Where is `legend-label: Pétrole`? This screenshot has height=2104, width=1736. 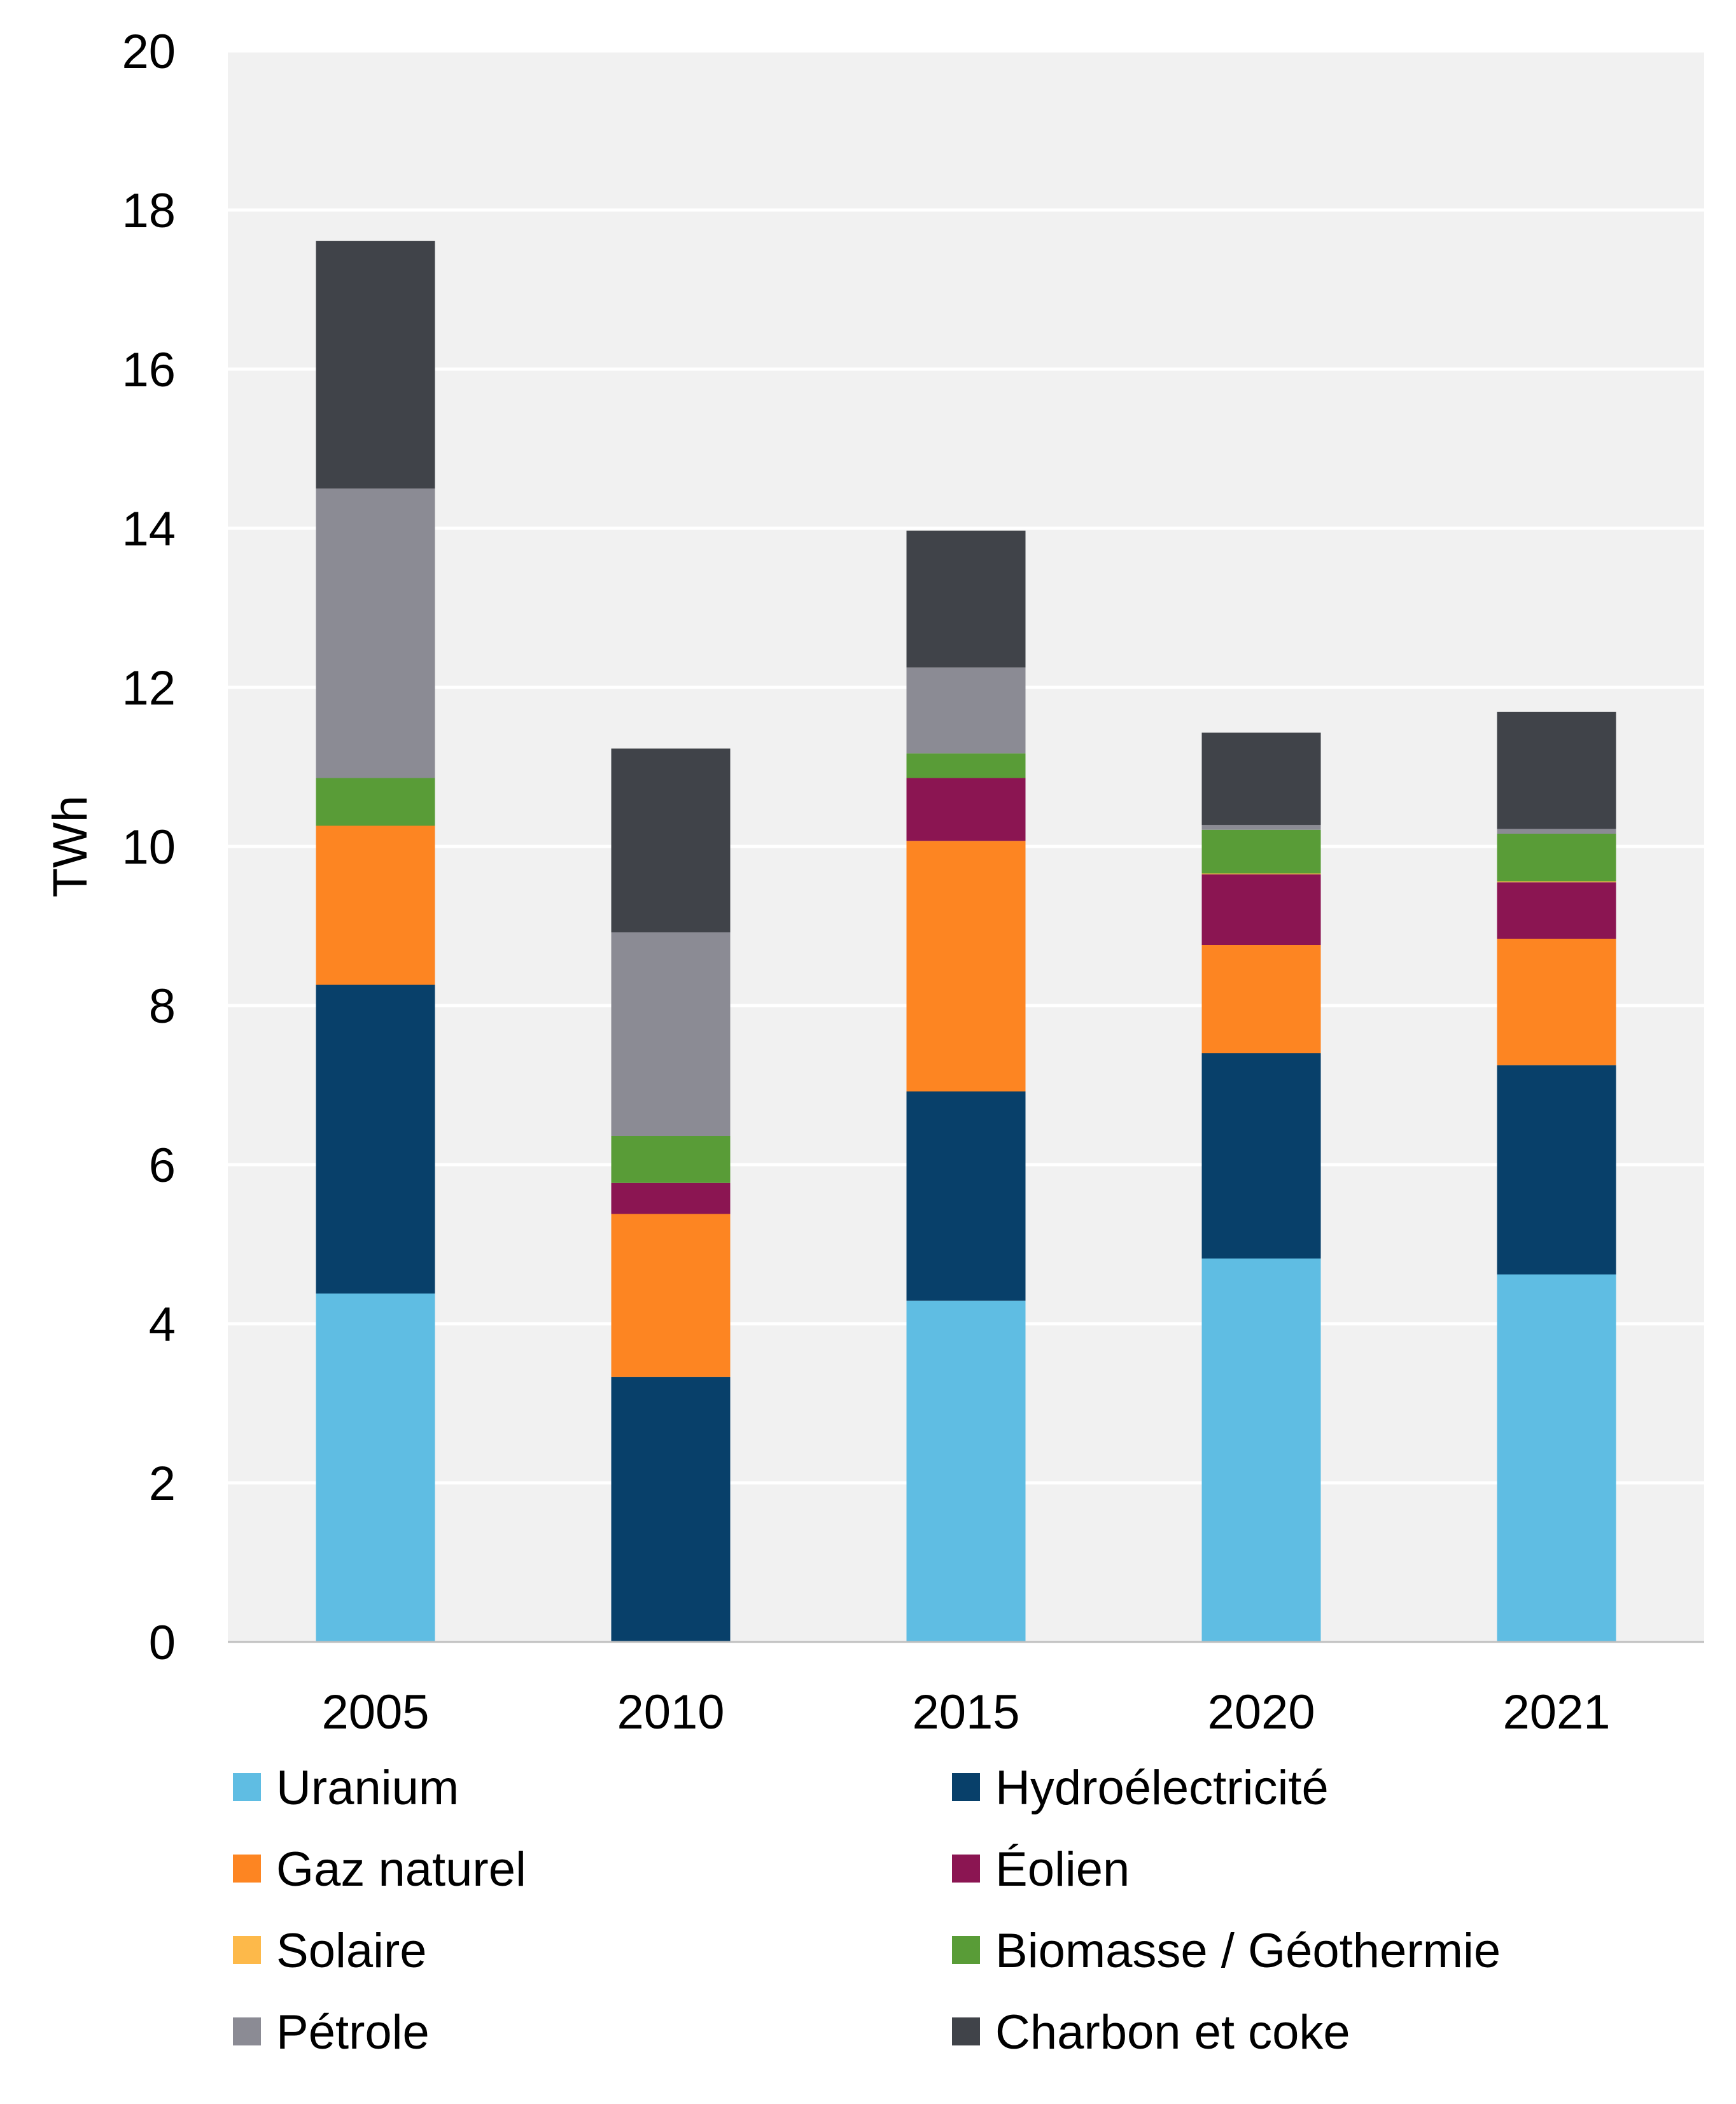 legend-label: Pétrole is located at coordinates (353, 2032).